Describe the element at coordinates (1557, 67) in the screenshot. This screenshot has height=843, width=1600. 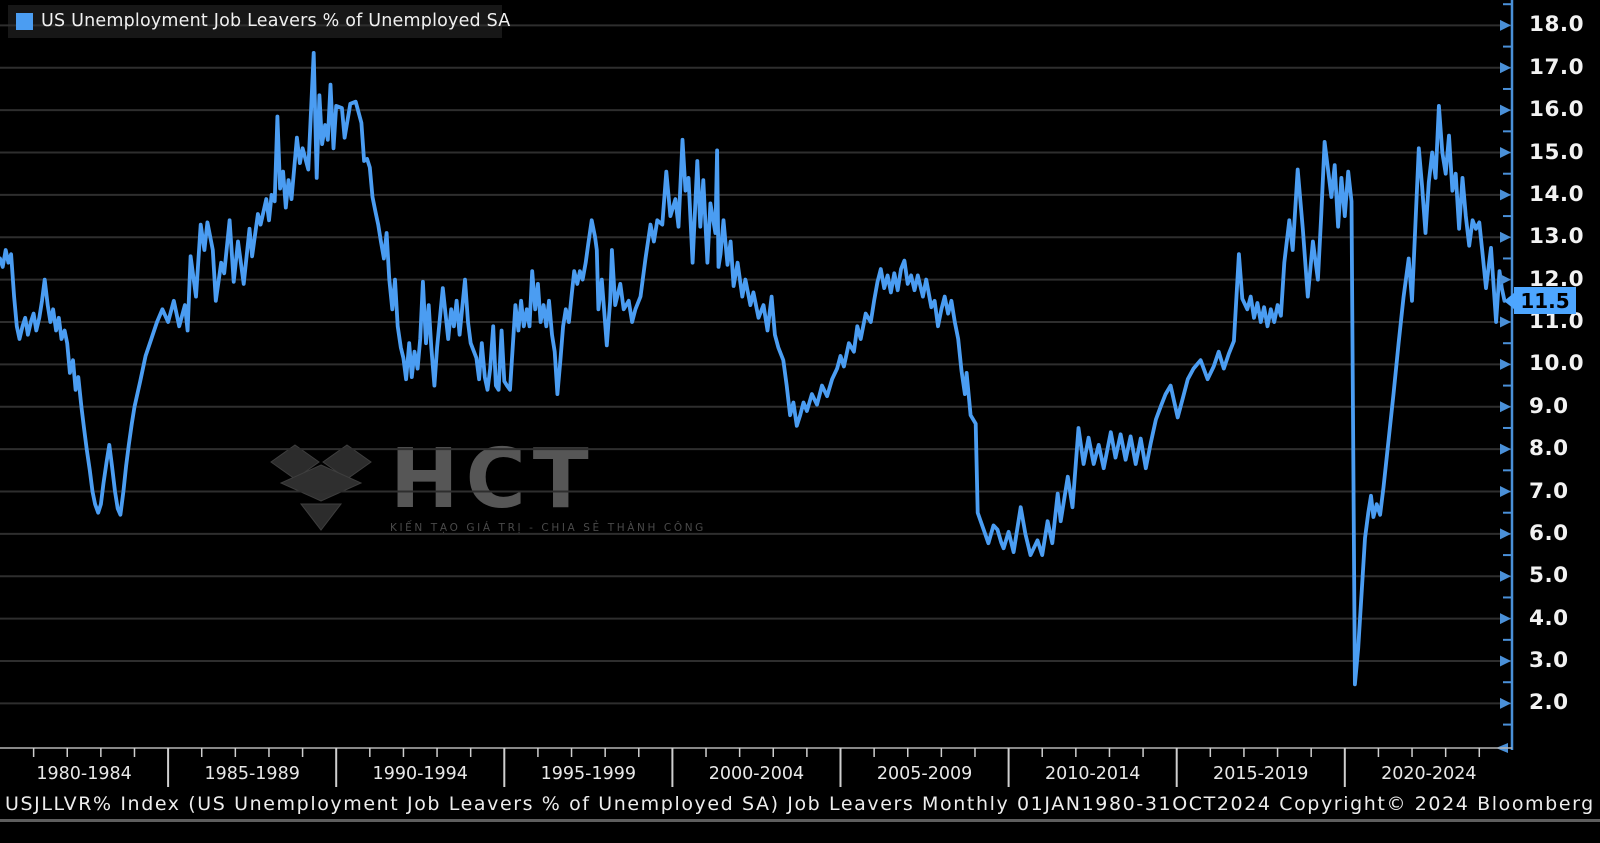
I see `y-axis-tick-label: 17.0` at that location.